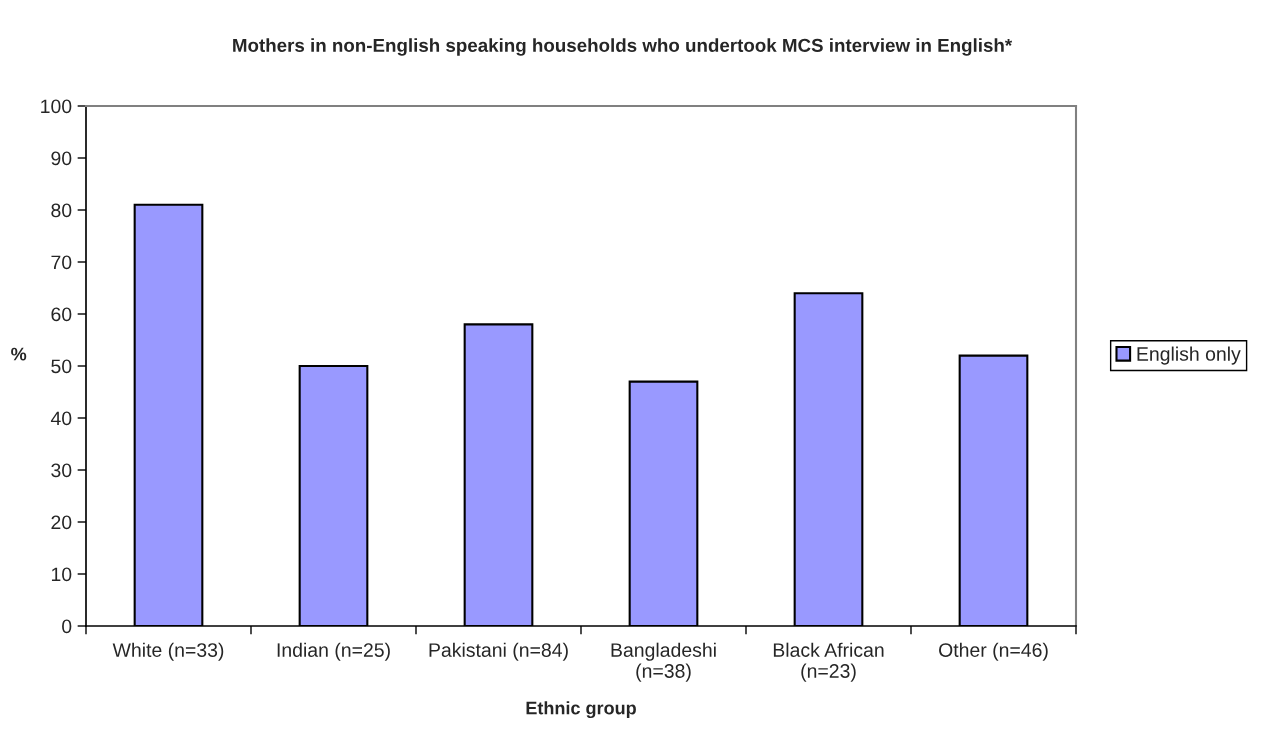 Image resolution: width=1262 pixels, height=729 pixels. I want to click on y-tick-label: 60, so click(61, 314).